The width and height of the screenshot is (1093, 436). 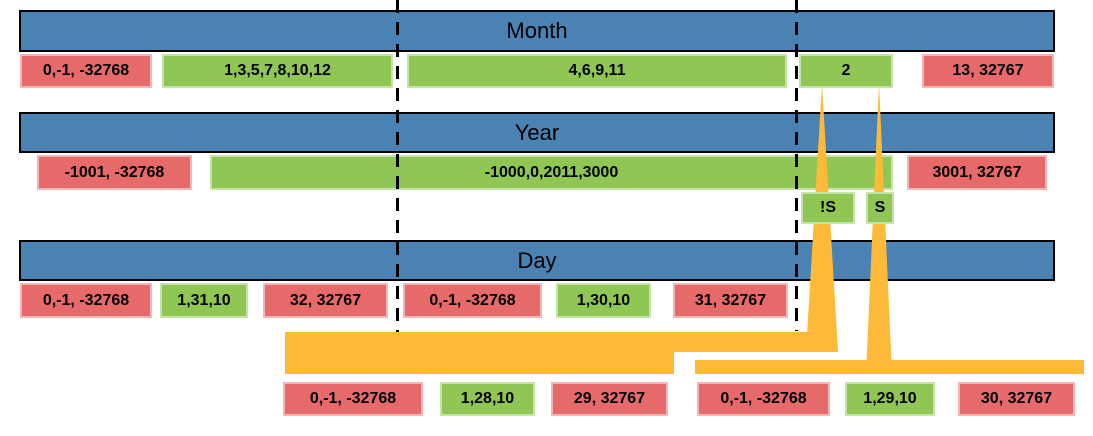 I want to click on month-bar: Month, so click(x=537, y=31).